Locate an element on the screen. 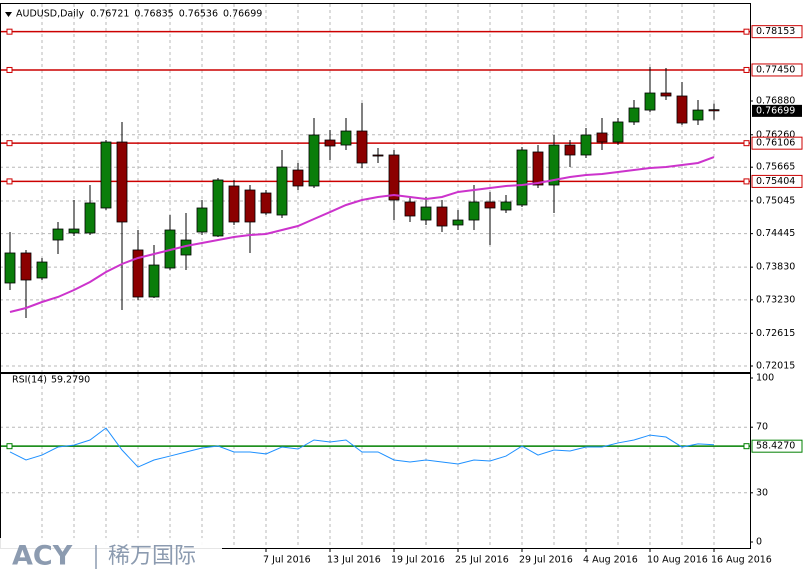 Image resolution: width=803 pixels, height=582 pixels. x-tick-label: 10 Aug 2016 is located at coordinates (677, 560).